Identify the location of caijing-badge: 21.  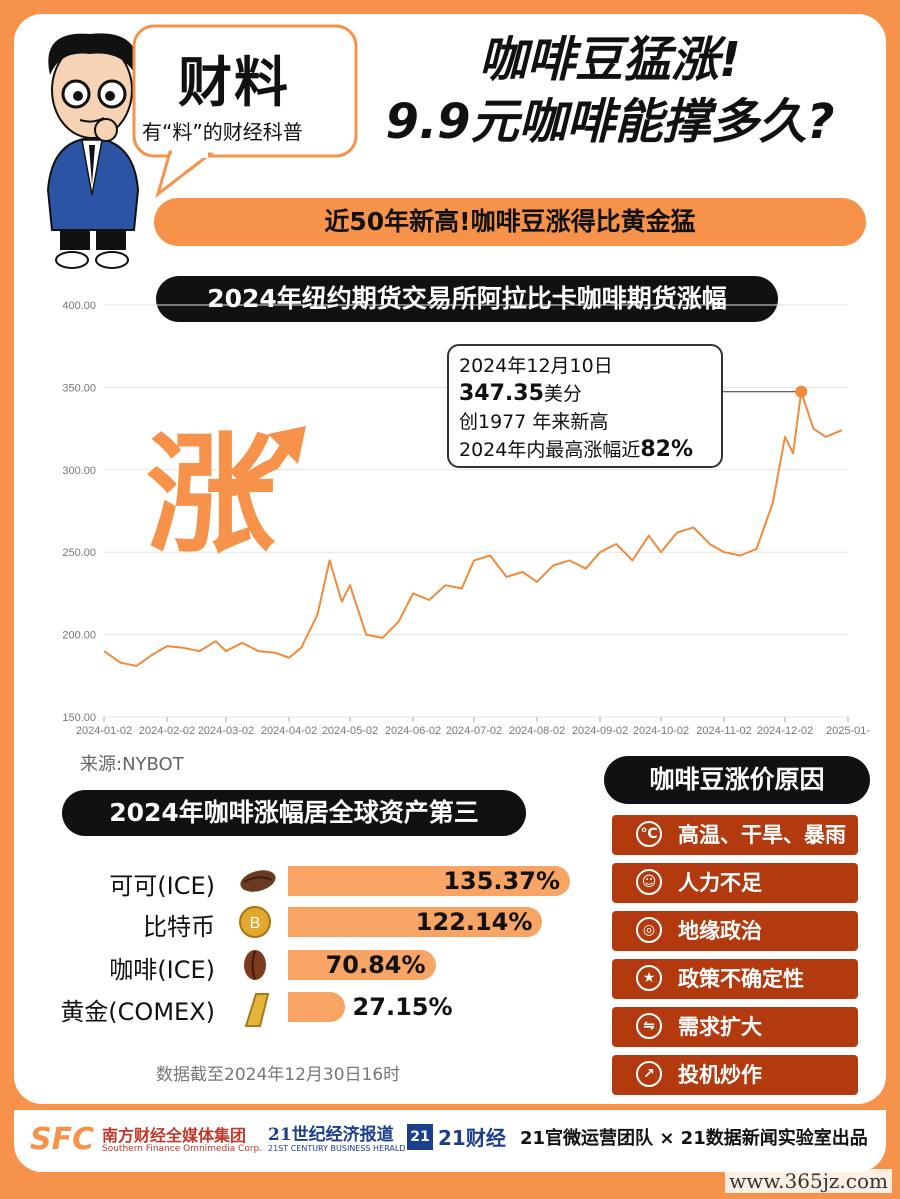
(420, 1137).